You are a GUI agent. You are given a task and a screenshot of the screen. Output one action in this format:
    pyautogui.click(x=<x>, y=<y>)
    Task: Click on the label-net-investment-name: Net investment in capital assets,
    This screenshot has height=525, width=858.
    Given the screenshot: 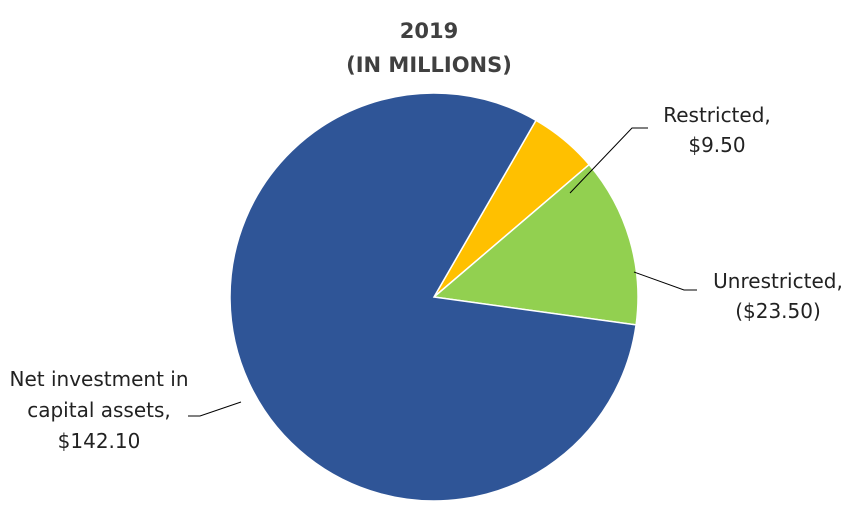 What is the action you would take?
    pyautogui.click(x=99, y=394)
    